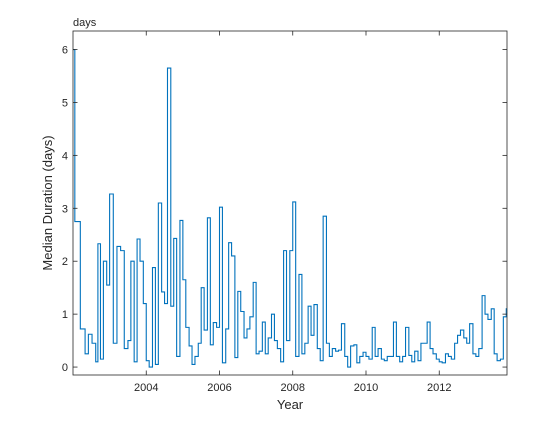  What do you see at coordinates (439, 388) in the screenshot?
I see `x-tick-label: 2012` at bounding box center [439, 388].